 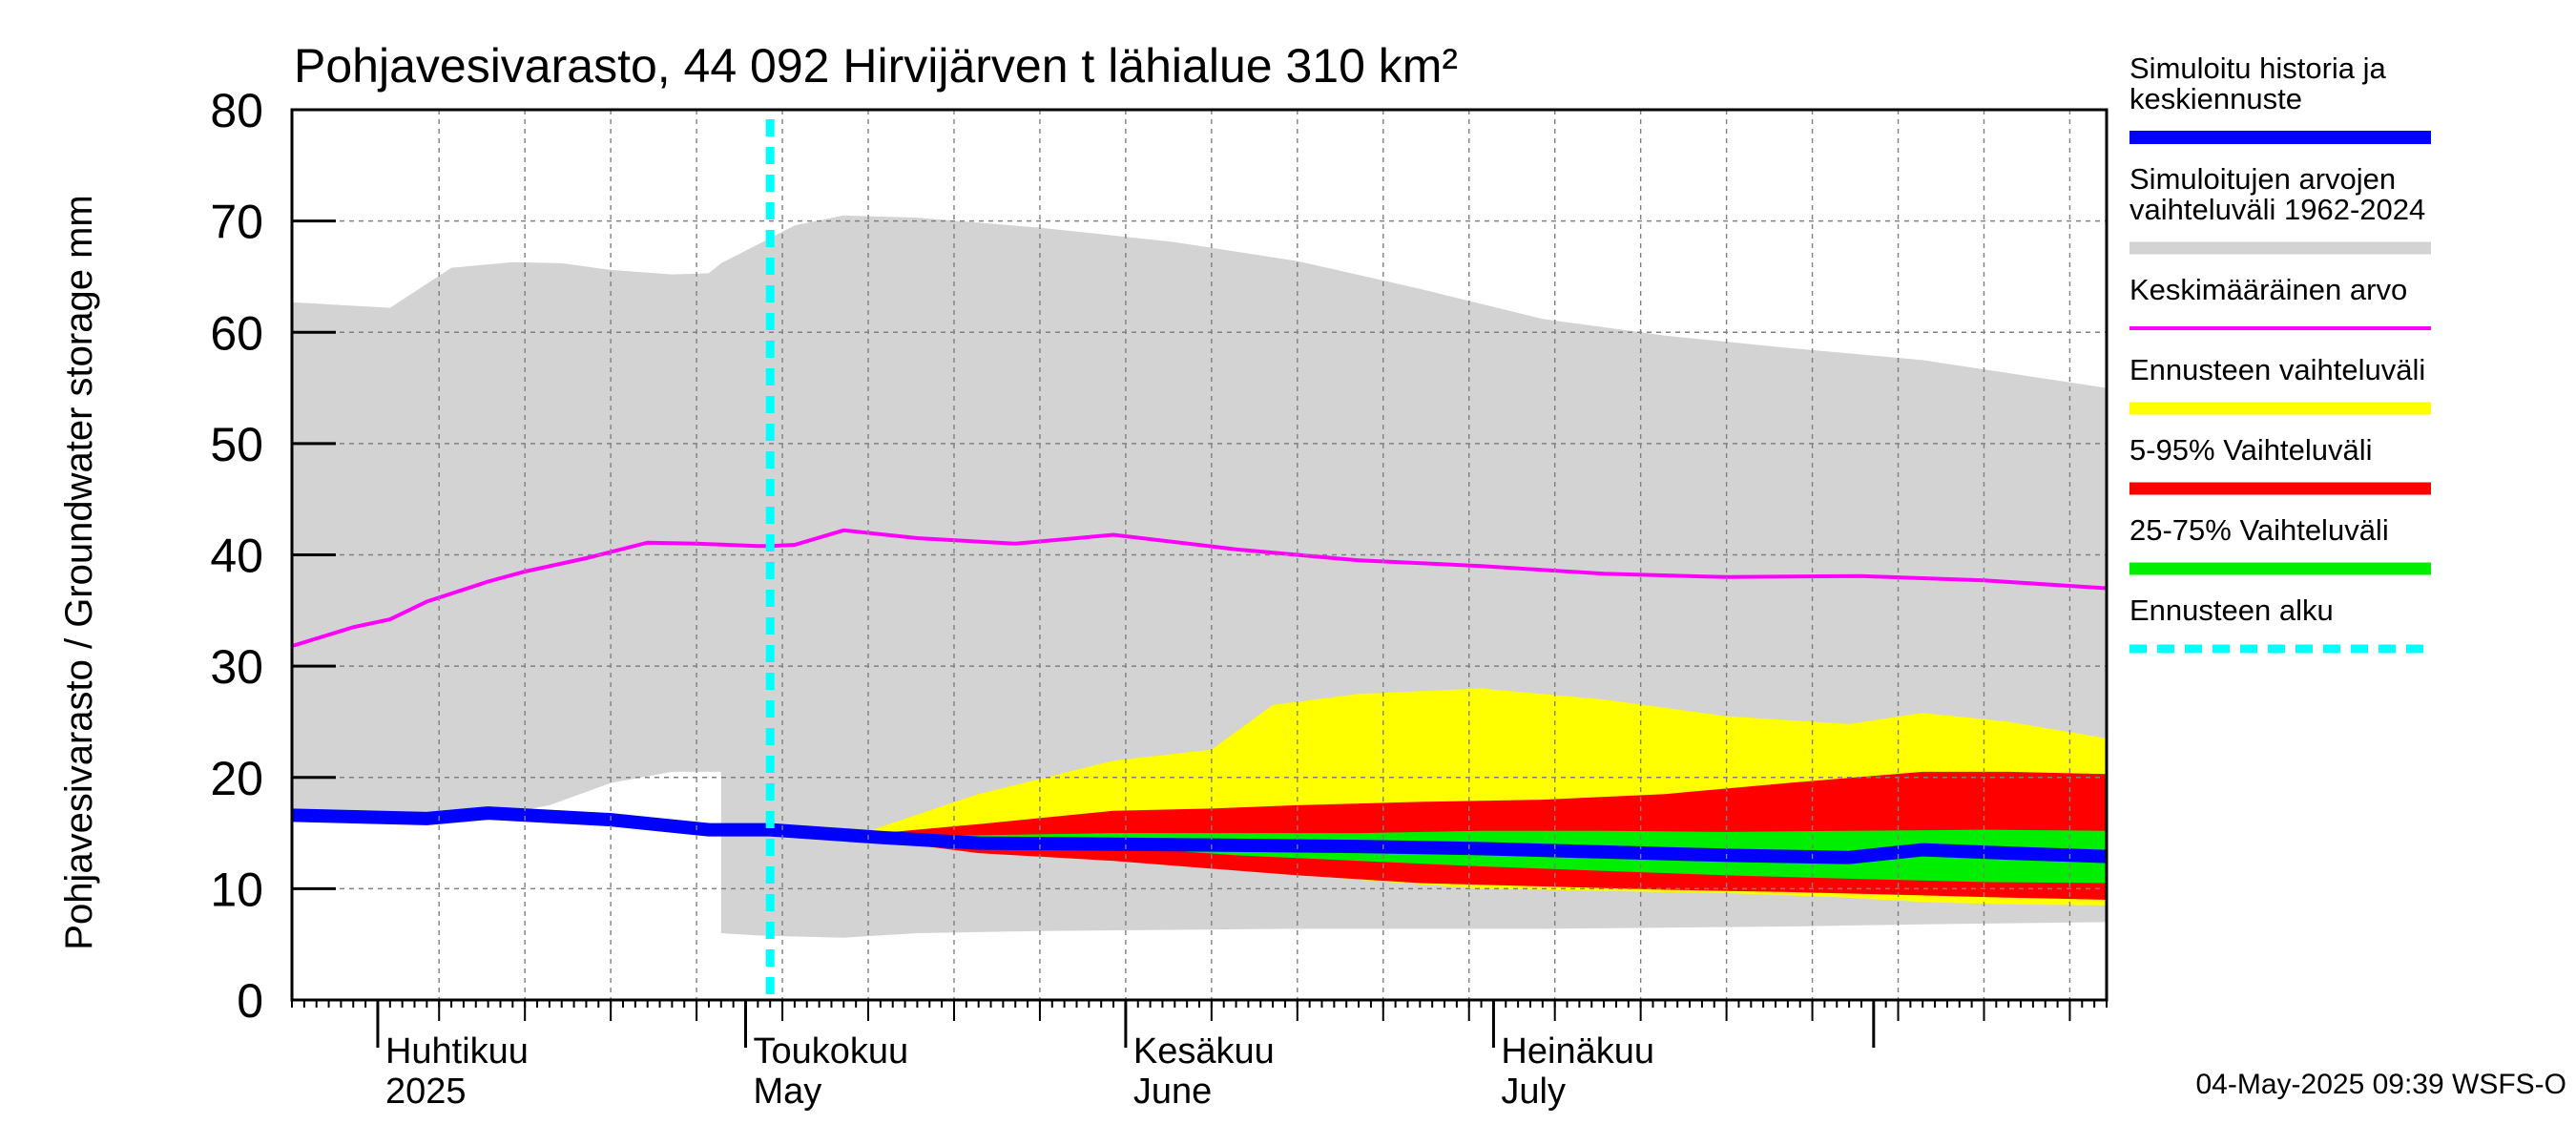 What do you see at coordinates (2258, 69) in the screenshot?
I see `legend-label-history: Simuloitu historia ja` at bounding box center [2258, 69].